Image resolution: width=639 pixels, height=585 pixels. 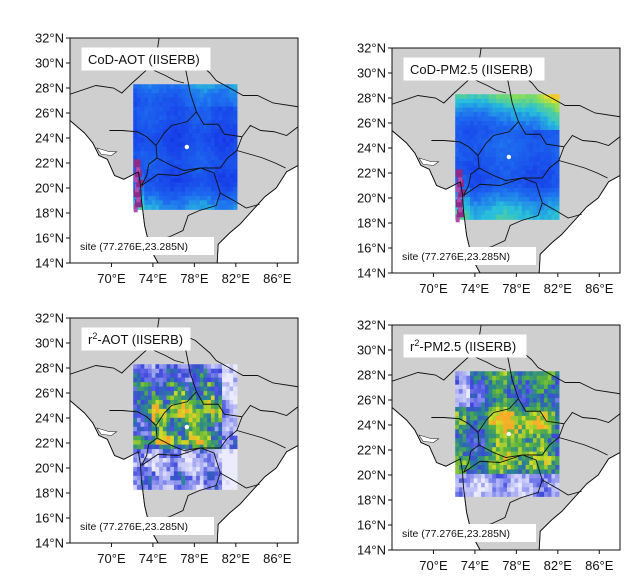 I want to click on y-tick-label: 14°N, so click(x=49, y=543).